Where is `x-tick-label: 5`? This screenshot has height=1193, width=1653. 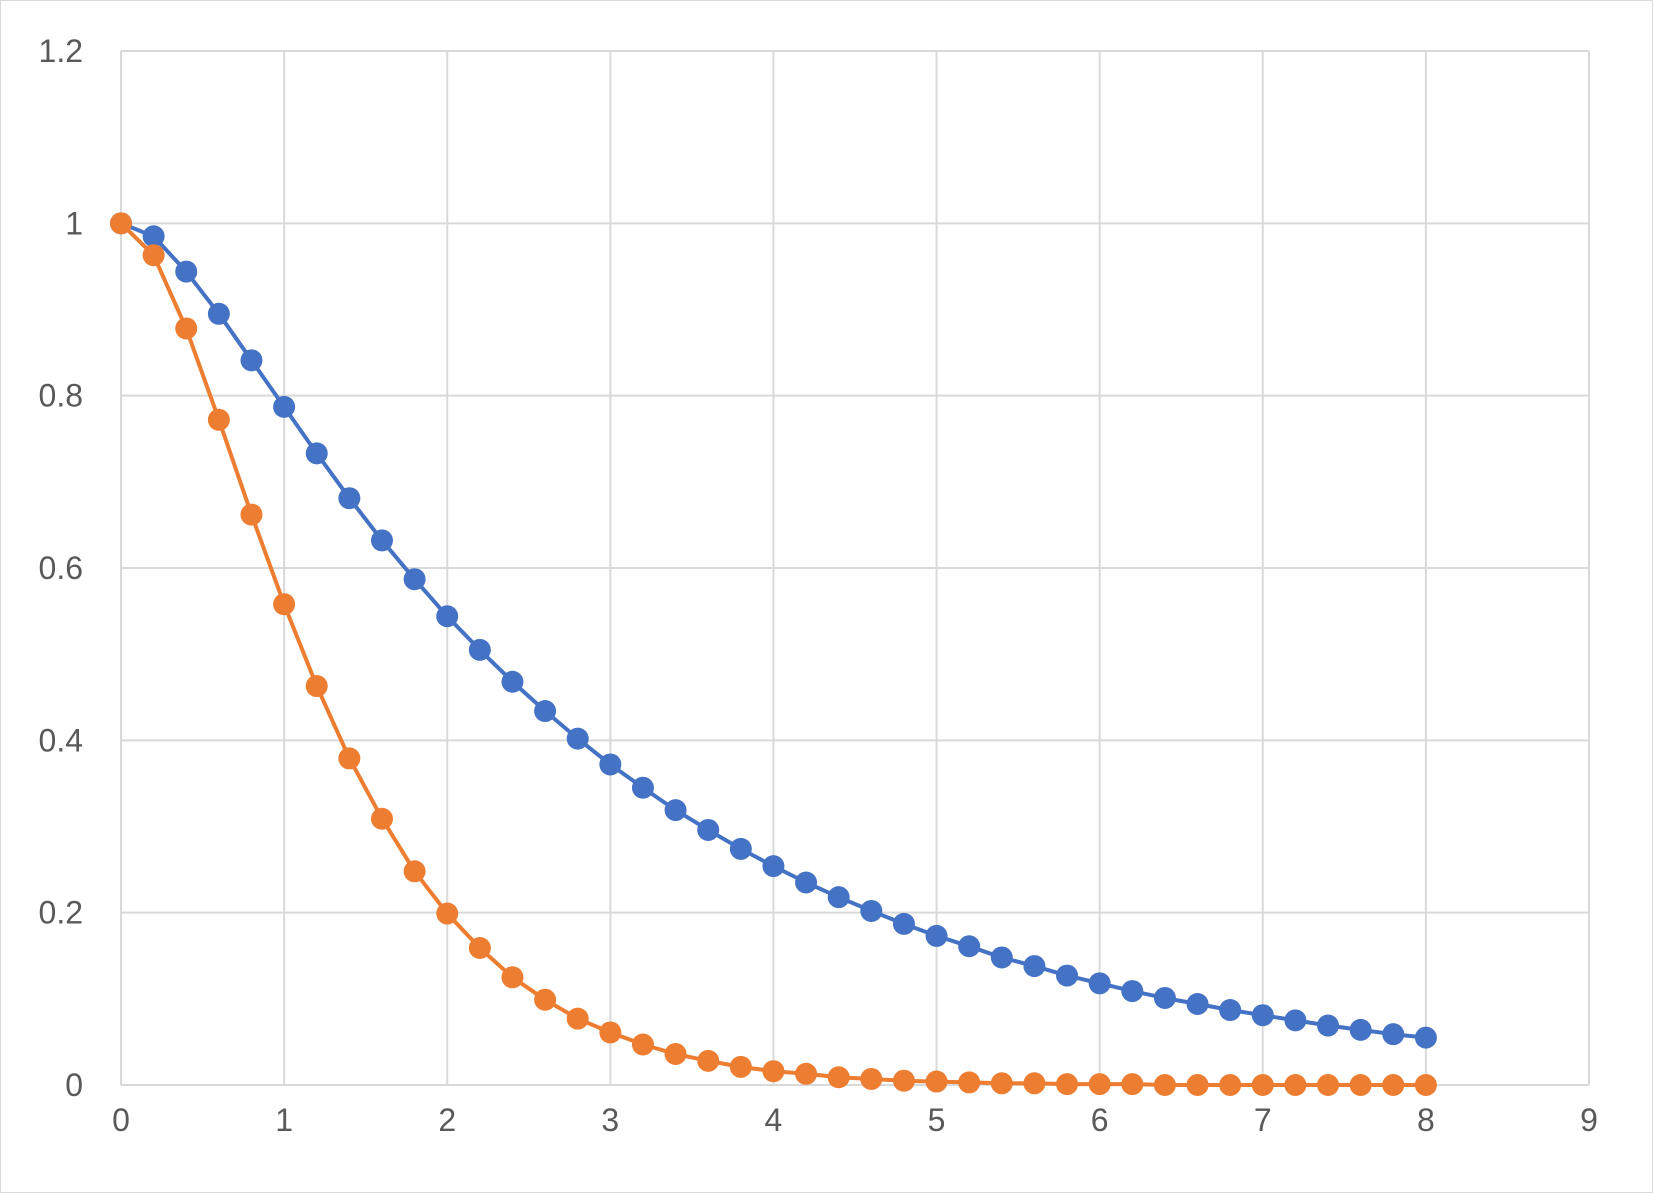
x-tick-label: 5 is located at coordinates (937, 1120).